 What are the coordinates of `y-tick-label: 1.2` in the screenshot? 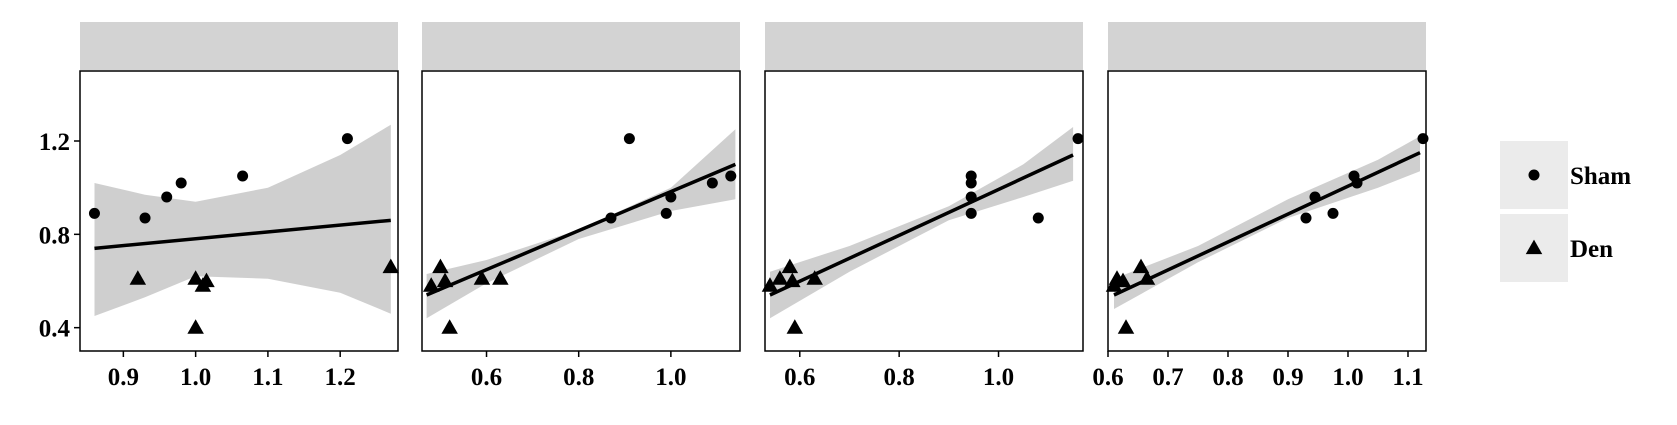 It's located at (54, 142).